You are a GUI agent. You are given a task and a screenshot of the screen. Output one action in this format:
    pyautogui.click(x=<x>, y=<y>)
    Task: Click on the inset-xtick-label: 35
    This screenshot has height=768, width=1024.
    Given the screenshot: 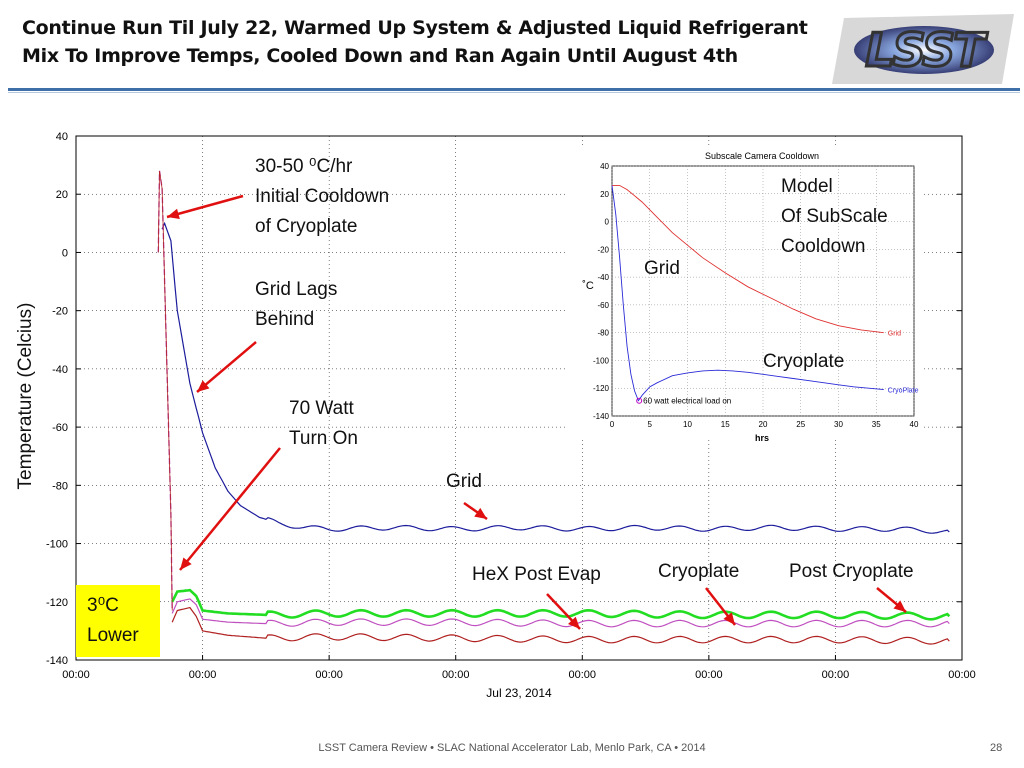 What is the action you would take?
    pyautogui.click(x=876, y=424)
    